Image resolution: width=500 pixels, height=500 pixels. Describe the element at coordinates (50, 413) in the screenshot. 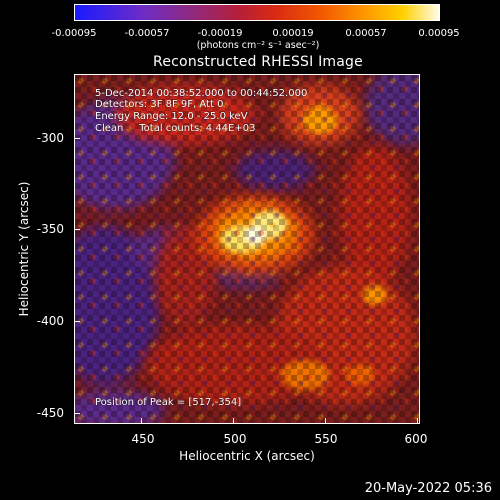

I see `y-tick-label: -450` at that location.